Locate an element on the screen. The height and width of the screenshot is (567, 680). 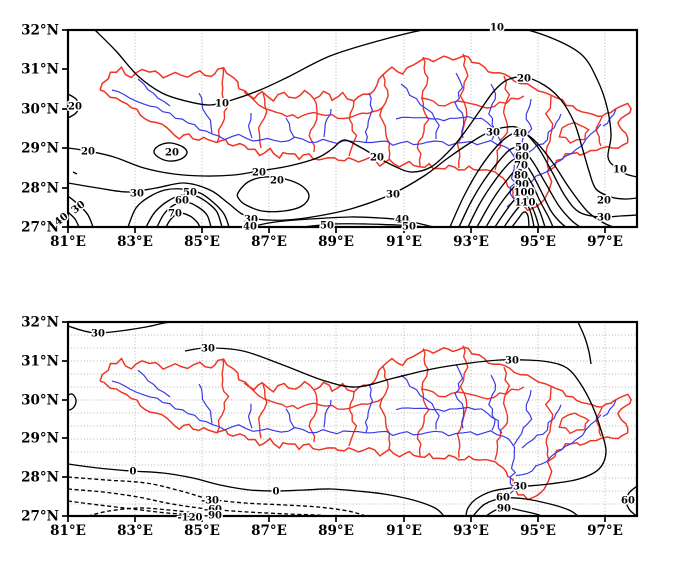
x-tick-label: 83°E is located at coordinates (135, 242).